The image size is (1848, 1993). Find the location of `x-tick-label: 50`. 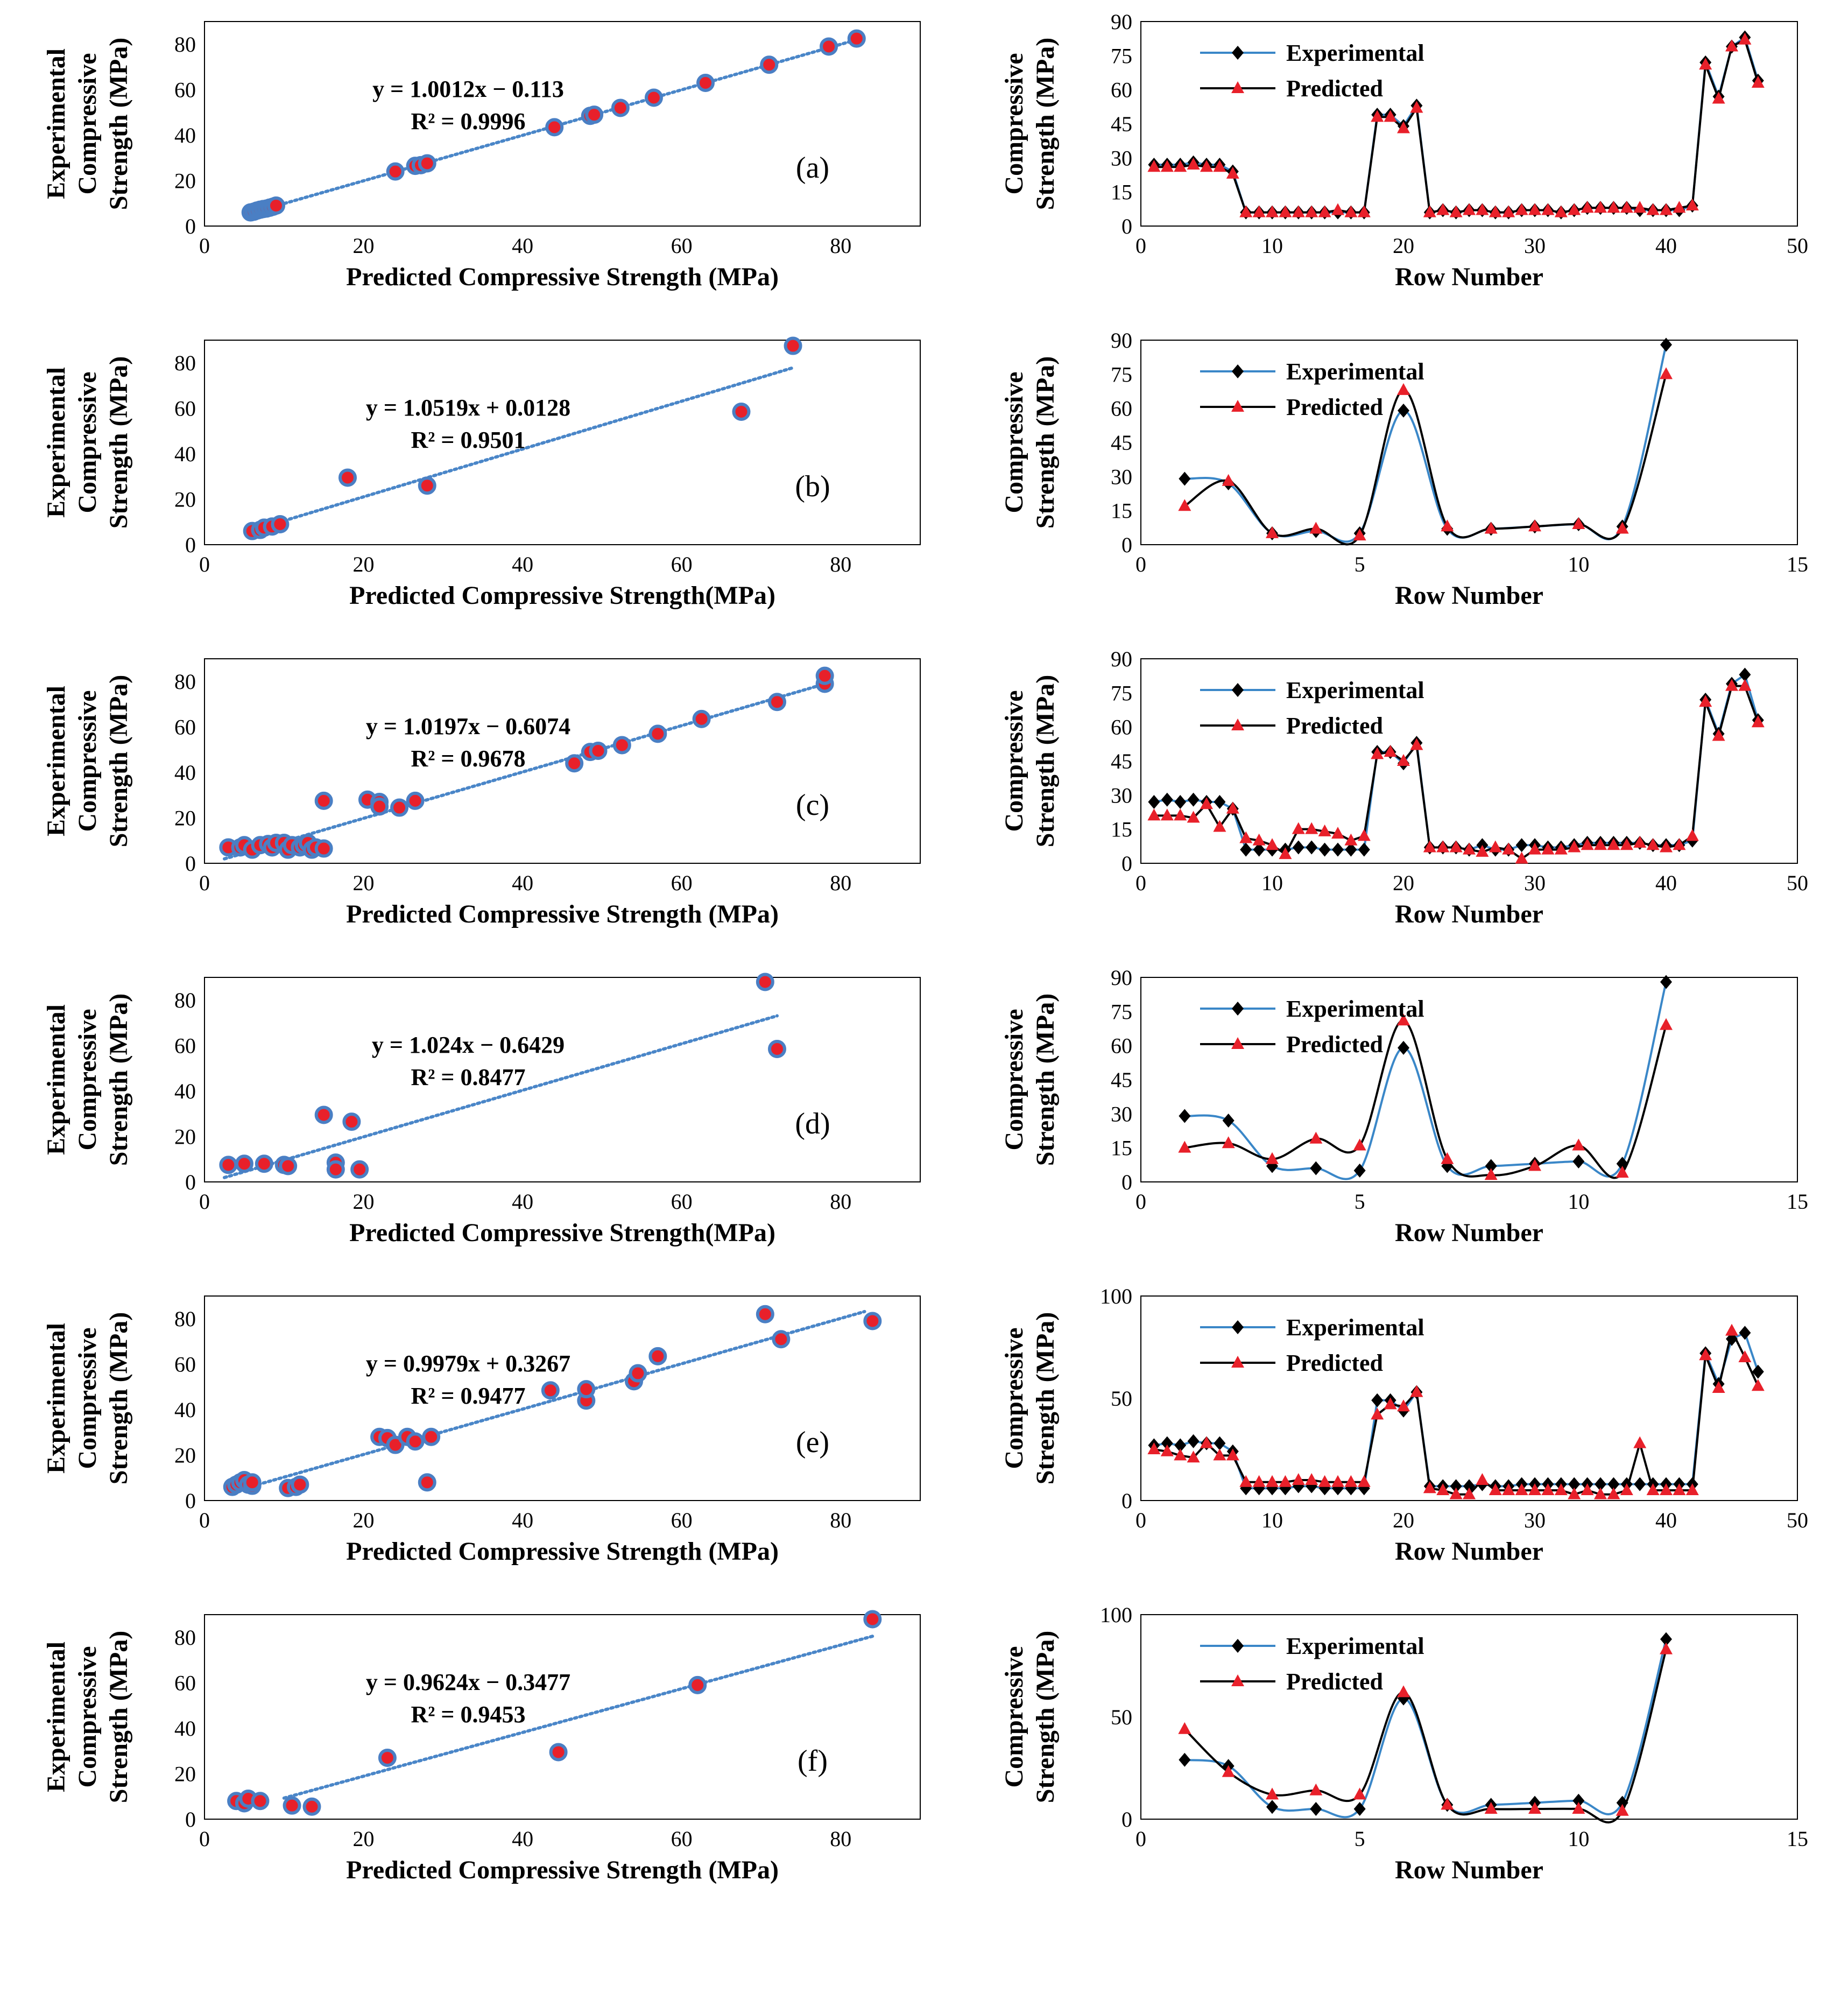

x-tick-label: 50 is located at coordinates (1798, 883).